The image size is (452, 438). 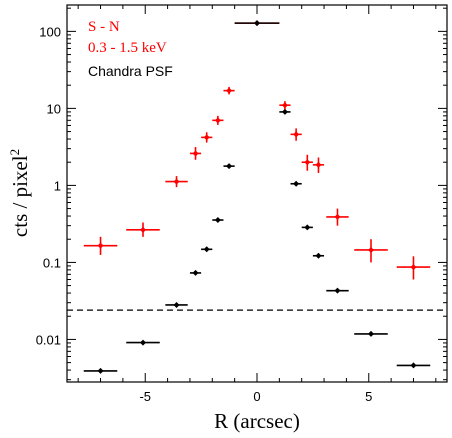 I want to click on y-tick-label: 10, so click(x=54, y=108).